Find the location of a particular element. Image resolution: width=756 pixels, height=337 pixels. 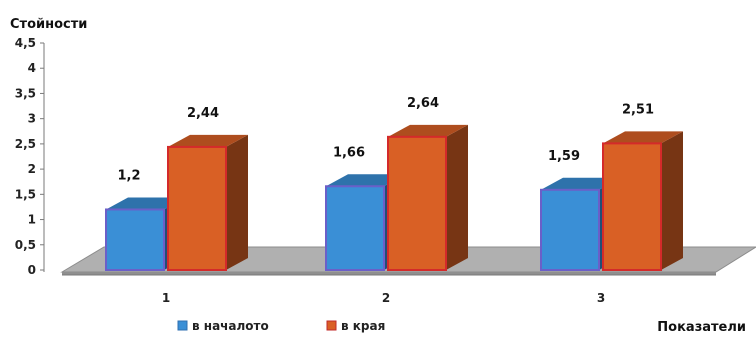

y-tick-label: 3 is located at coordinates (32, 119).